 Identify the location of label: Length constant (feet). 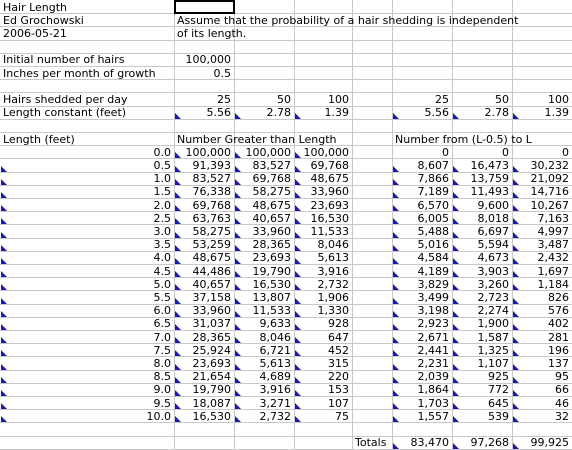
(65, 113).